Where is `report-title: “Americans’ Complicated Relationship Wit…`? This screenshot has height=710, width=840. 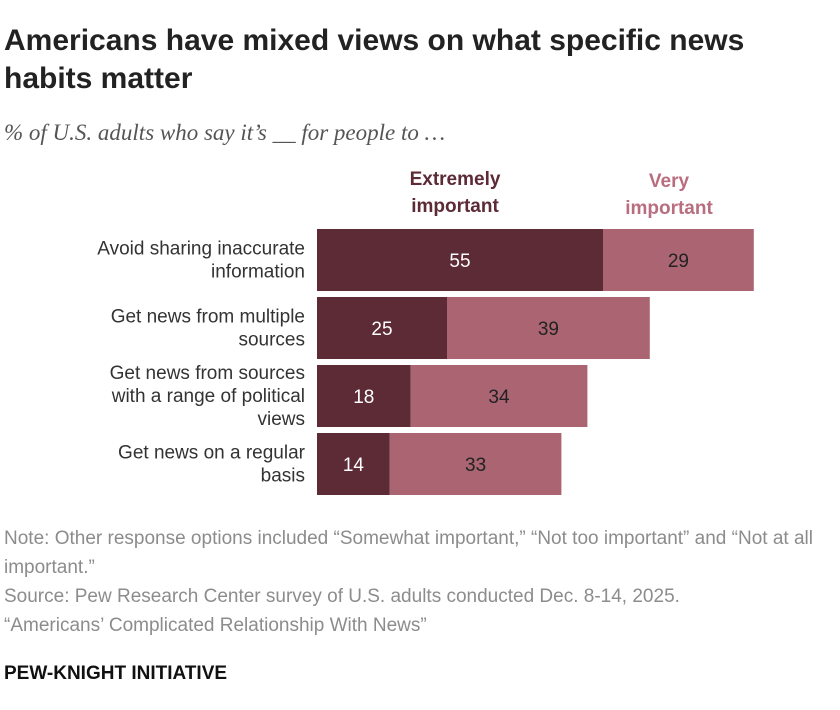
report-title: “Americans’ Complicated Relationship Wit… is located at coordinates (215, 625).